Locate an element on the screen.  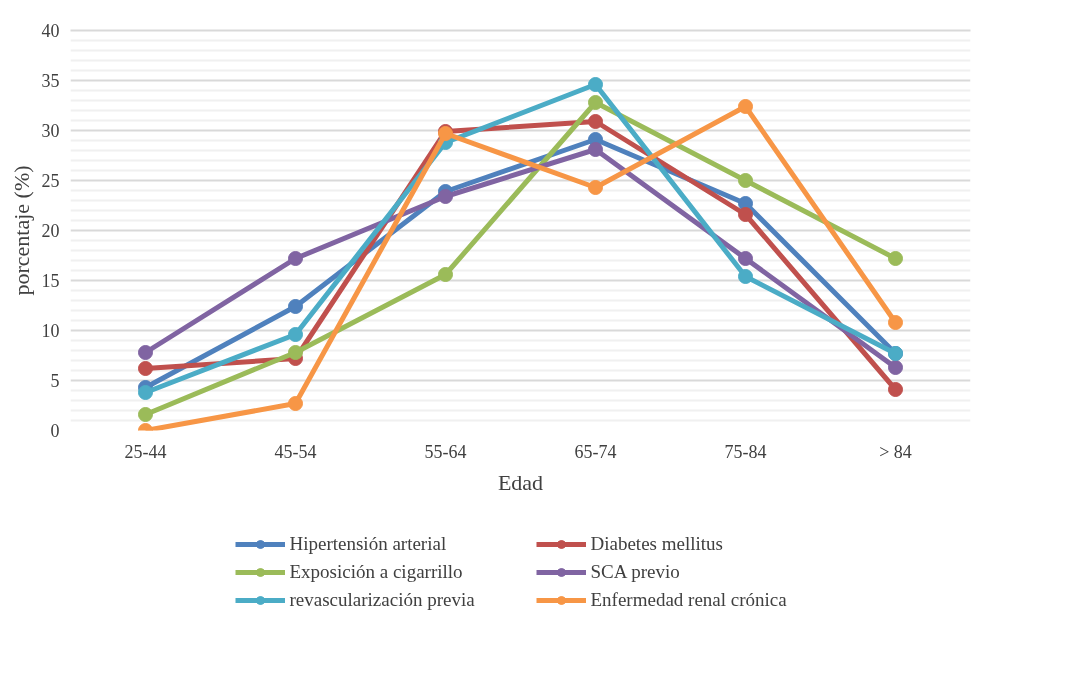
y-tick-label: 15 is located at coordinates (50, 281).